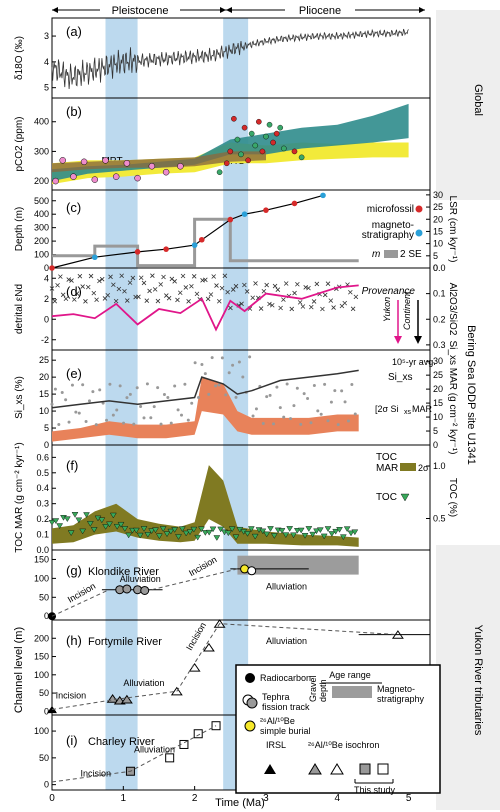  What do you see at coordinates (194, 667) in the screenshot?
I see `fortymile-iso-open` at bounding box center [194, 667].